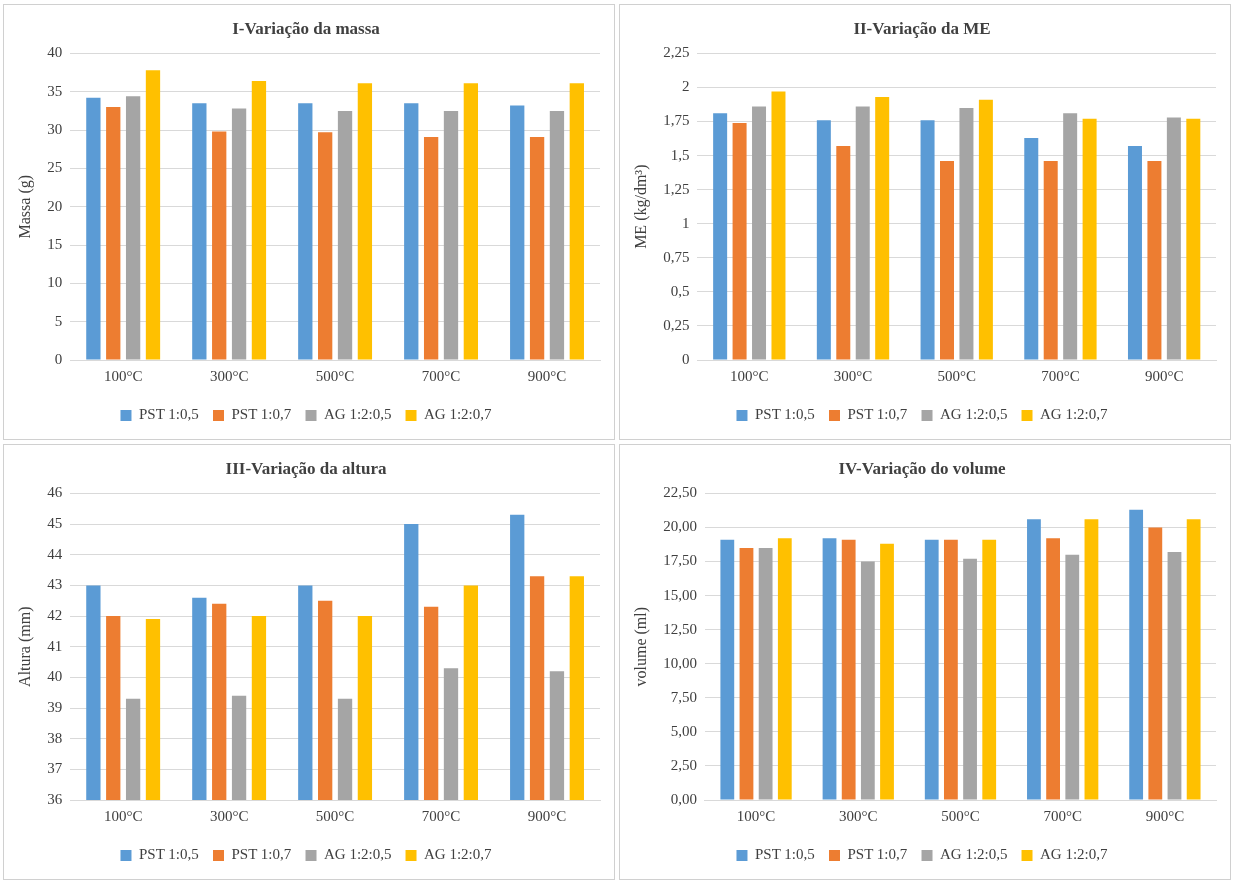  I want to click on y-tick-label: 5, so click(58, 320).